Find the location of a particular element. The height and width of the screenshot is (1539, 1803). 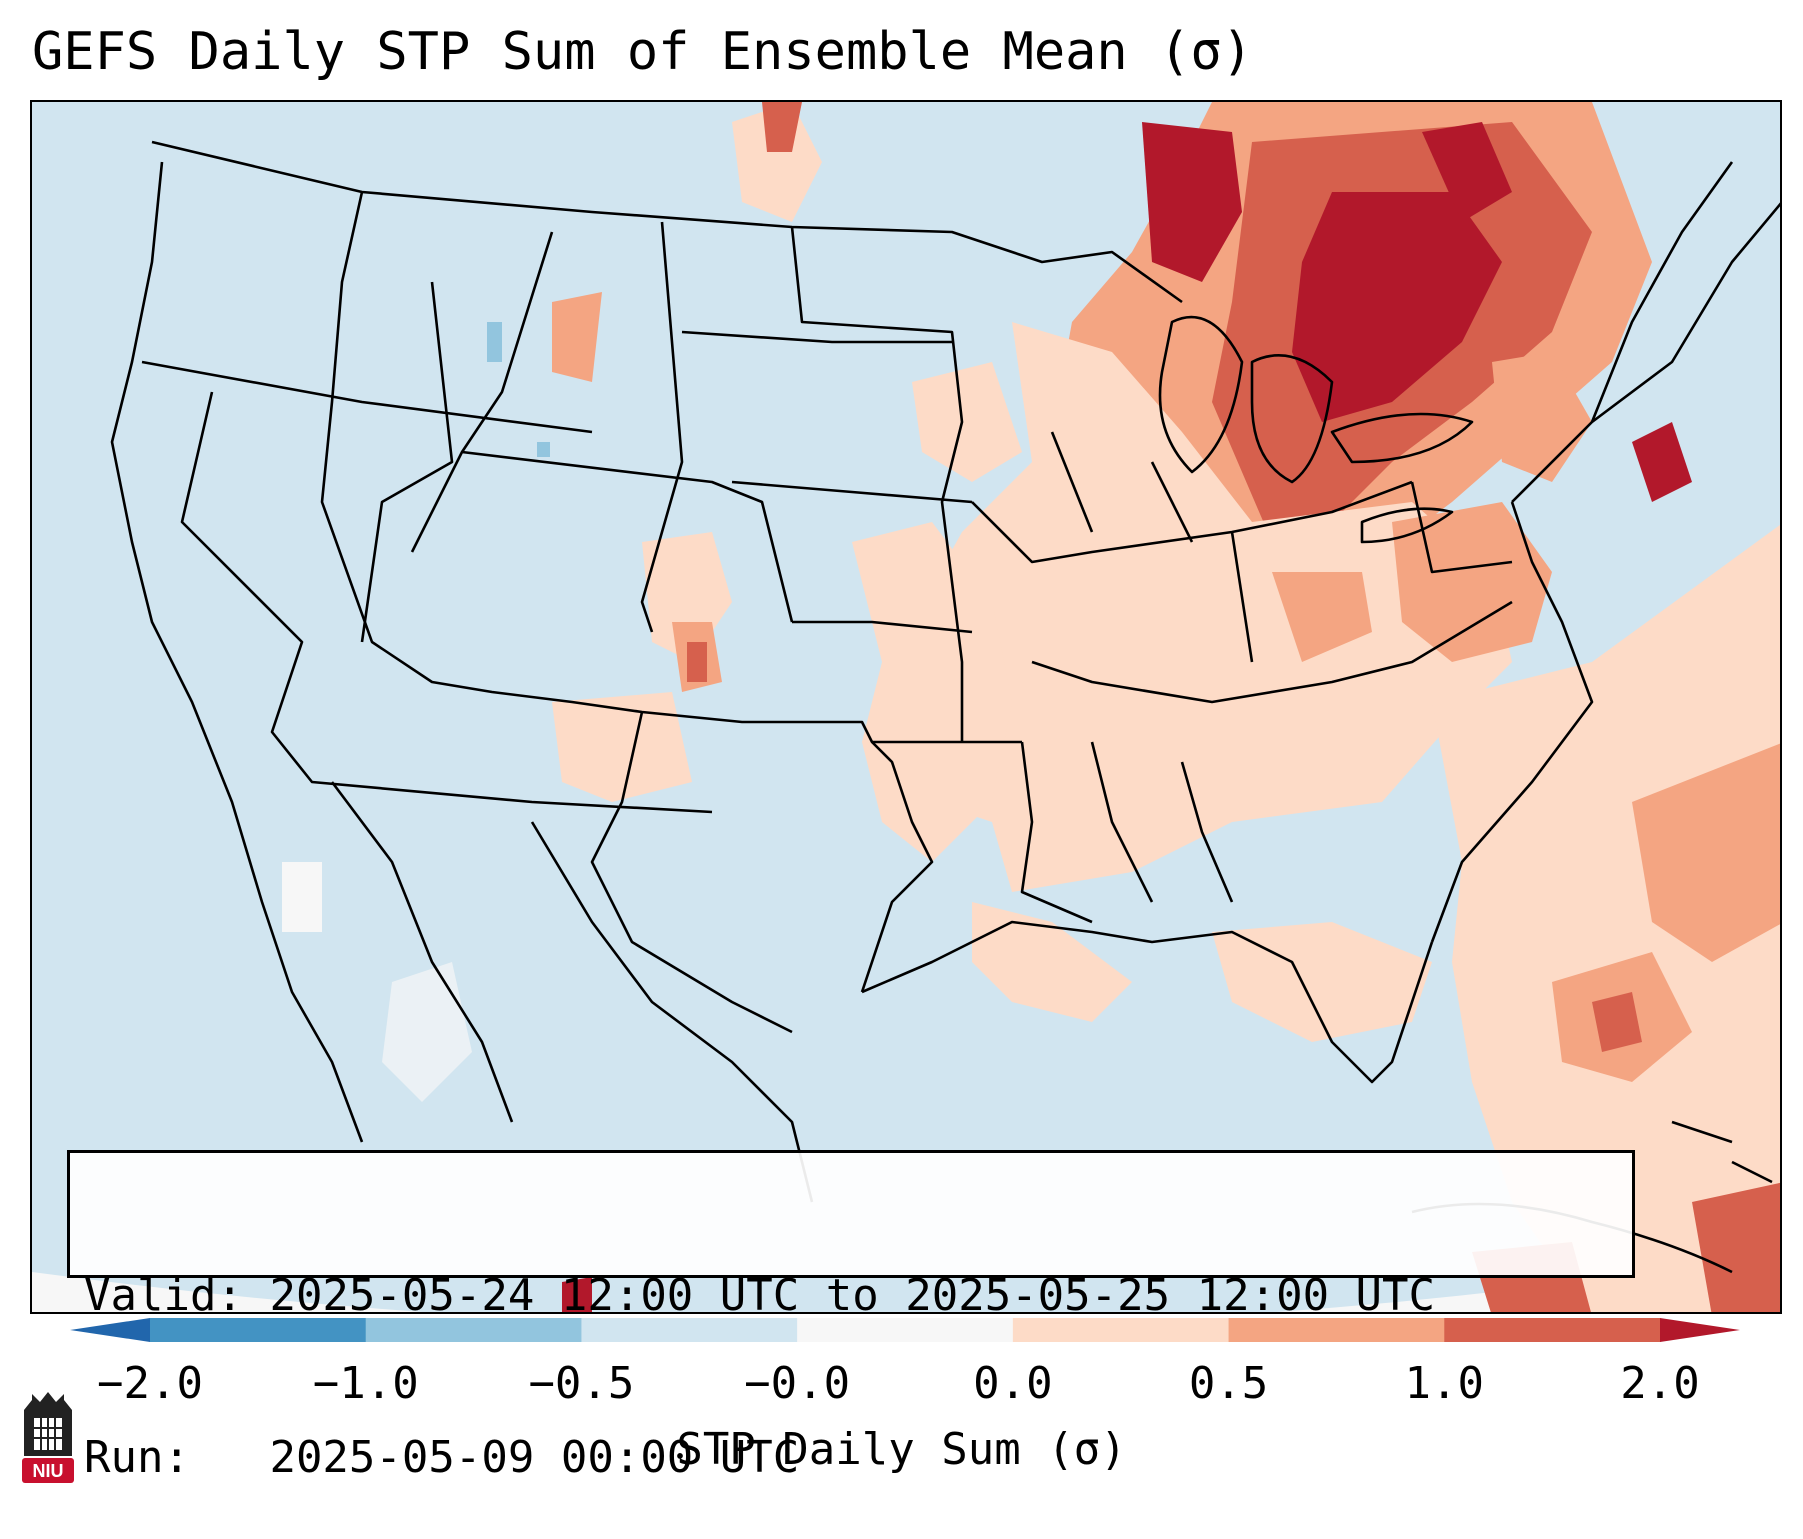

map-title: GEFS Daily STP Sum of Ensemble Mean (σ) is located at coordinates (642, 52).